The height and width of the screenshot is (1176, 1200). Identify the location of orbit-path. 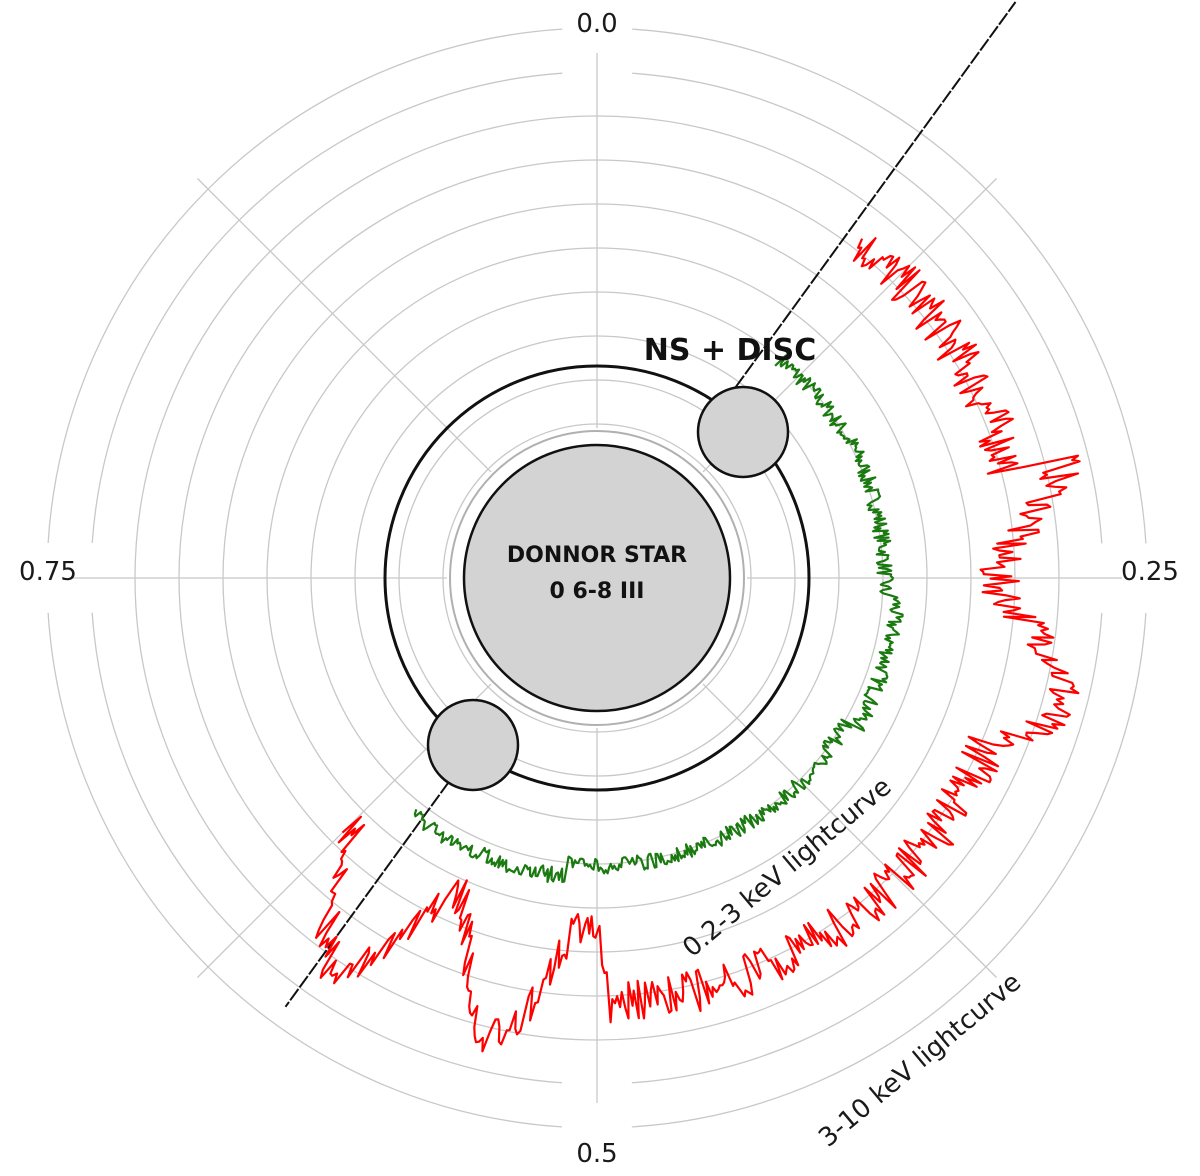
(597, 578).